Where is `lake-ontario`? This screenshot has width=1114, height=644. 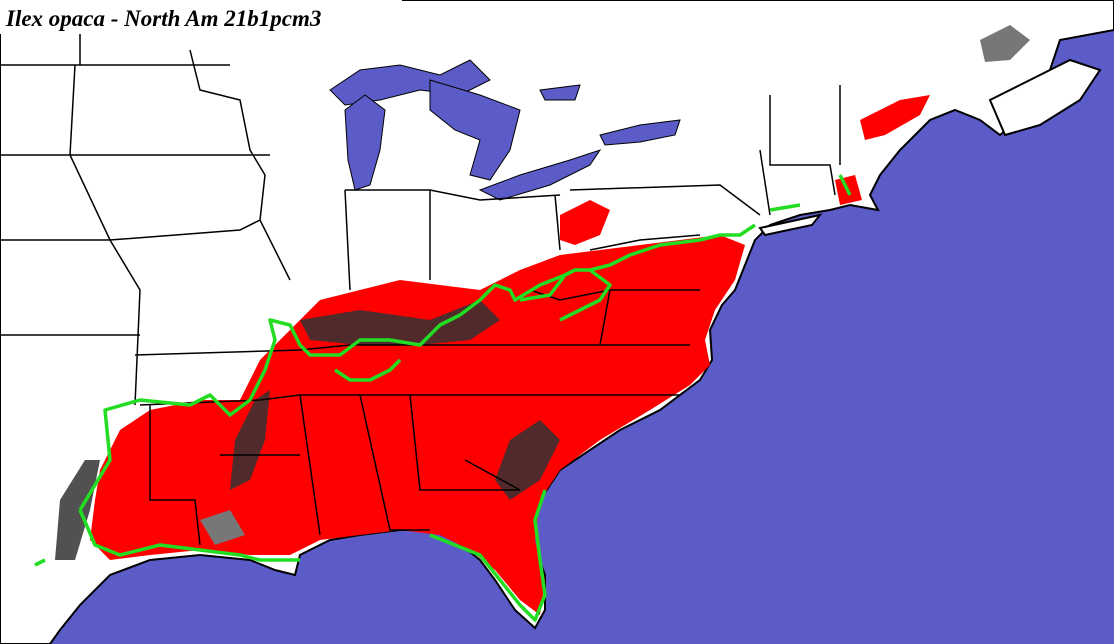
lake-ontario is located at coordinates (640, 132).